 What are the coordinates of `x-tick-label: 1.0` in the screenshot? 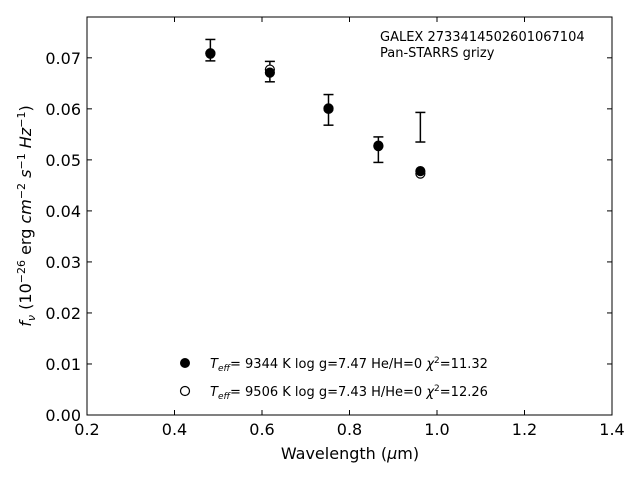 It's located at (436, 429).